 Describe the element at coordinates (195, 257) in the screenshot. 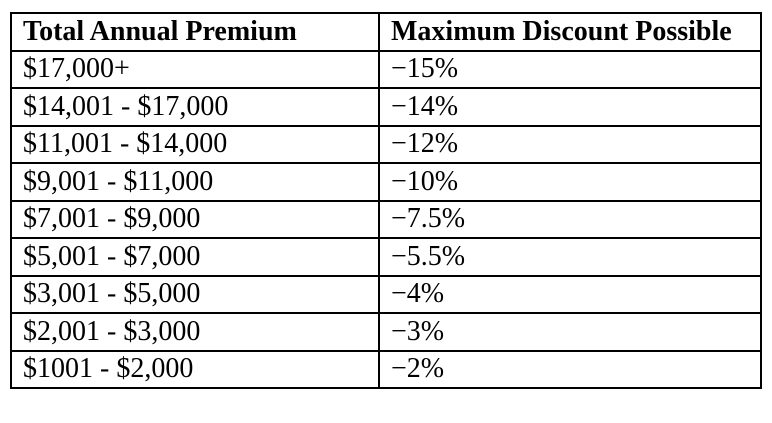

I see `premium-cell: $5,001 - $7,000` at that location.